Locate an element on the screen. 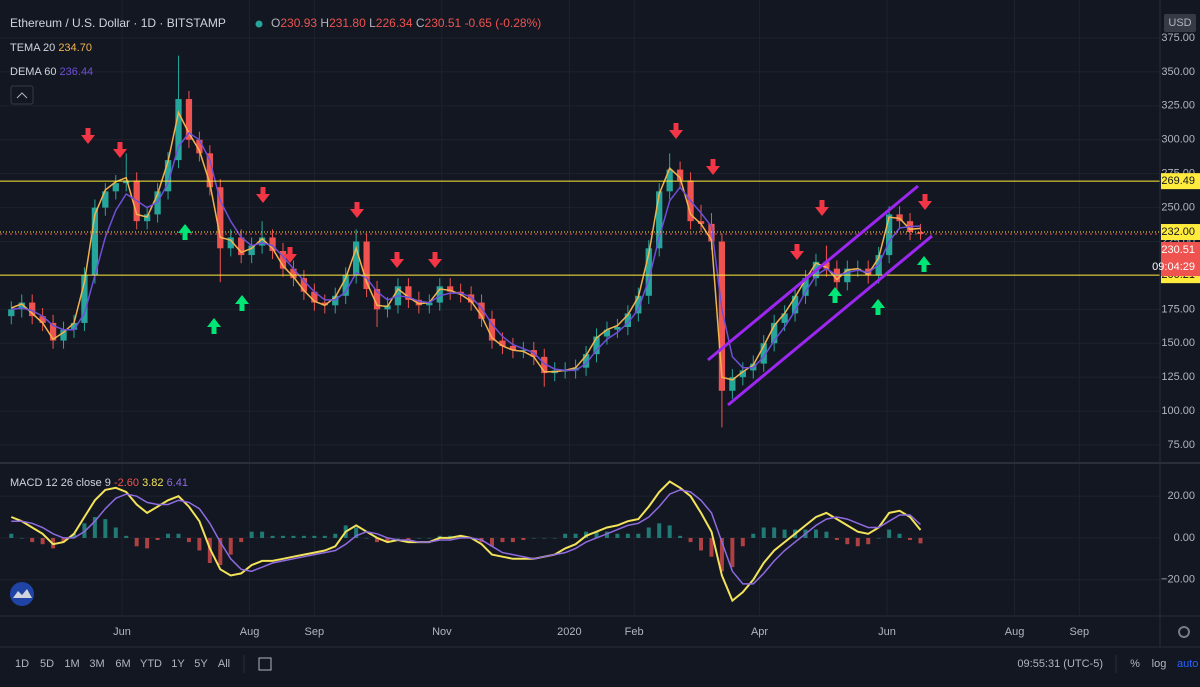 This screenshot has height=687, width=1200. range-button: YTD is located at coordinates (151, 664).